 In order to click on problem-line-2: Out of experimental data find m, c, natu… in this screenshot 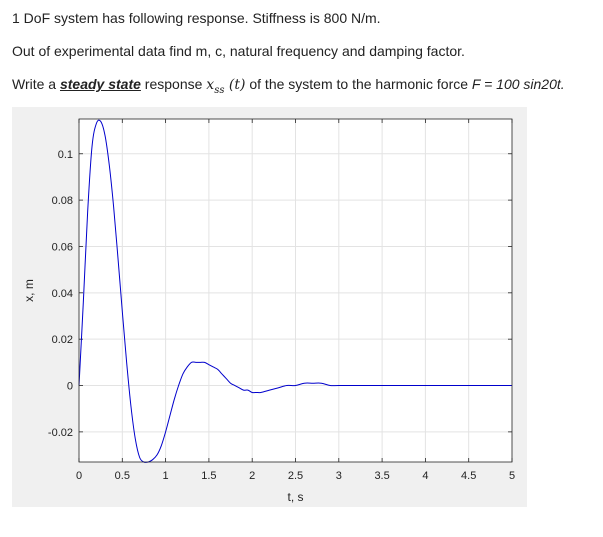, I will do `click(238, 51)`.